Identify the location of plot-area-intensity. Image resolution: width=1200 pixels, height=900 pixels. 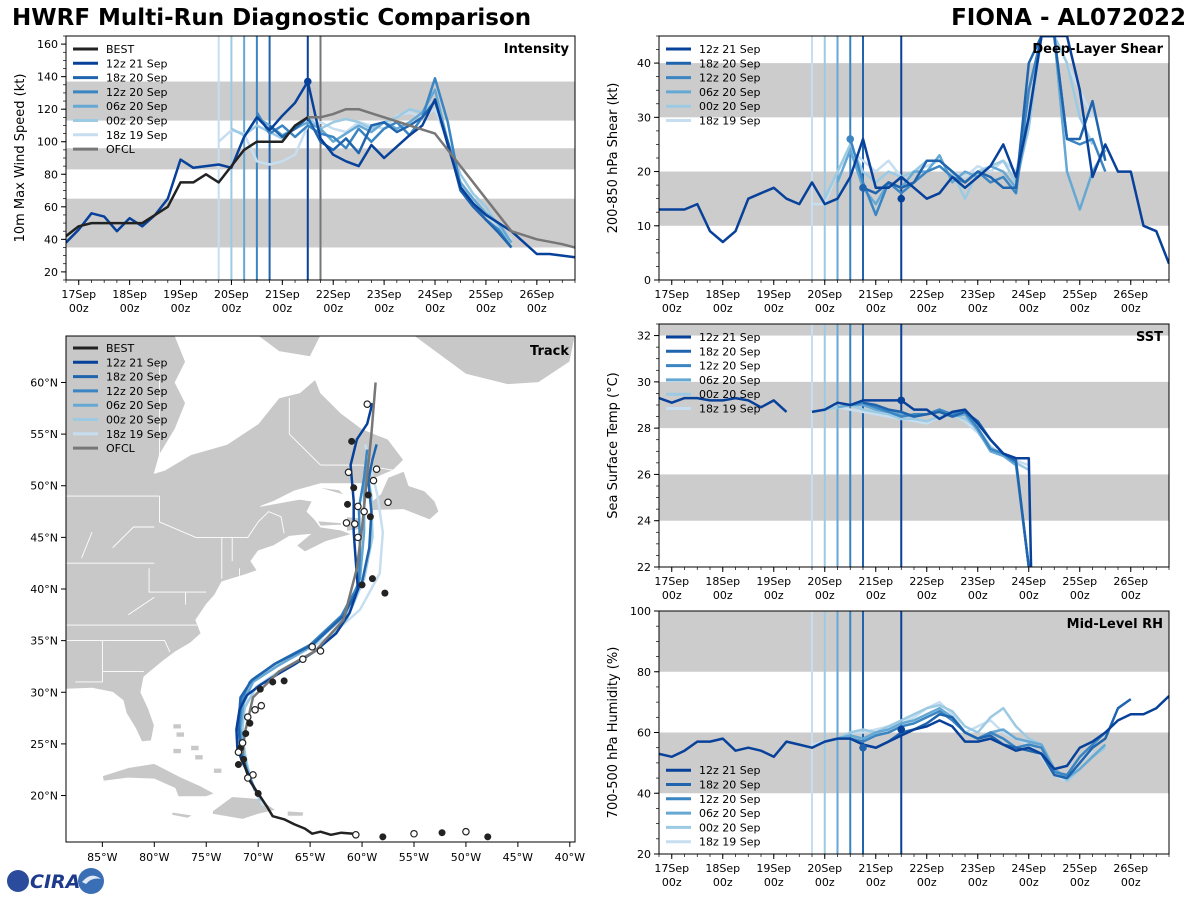
(320, 158).